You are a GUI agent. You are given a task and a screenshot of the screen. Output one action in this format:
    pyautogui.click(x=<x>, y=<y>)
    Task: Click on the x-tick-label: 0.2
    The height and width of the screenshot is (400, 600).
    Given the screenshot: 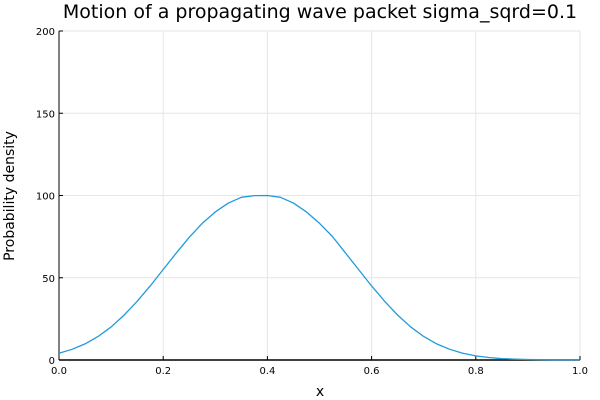 What is the action you would take?
    pyautogui.click(x=163, y=371)
    